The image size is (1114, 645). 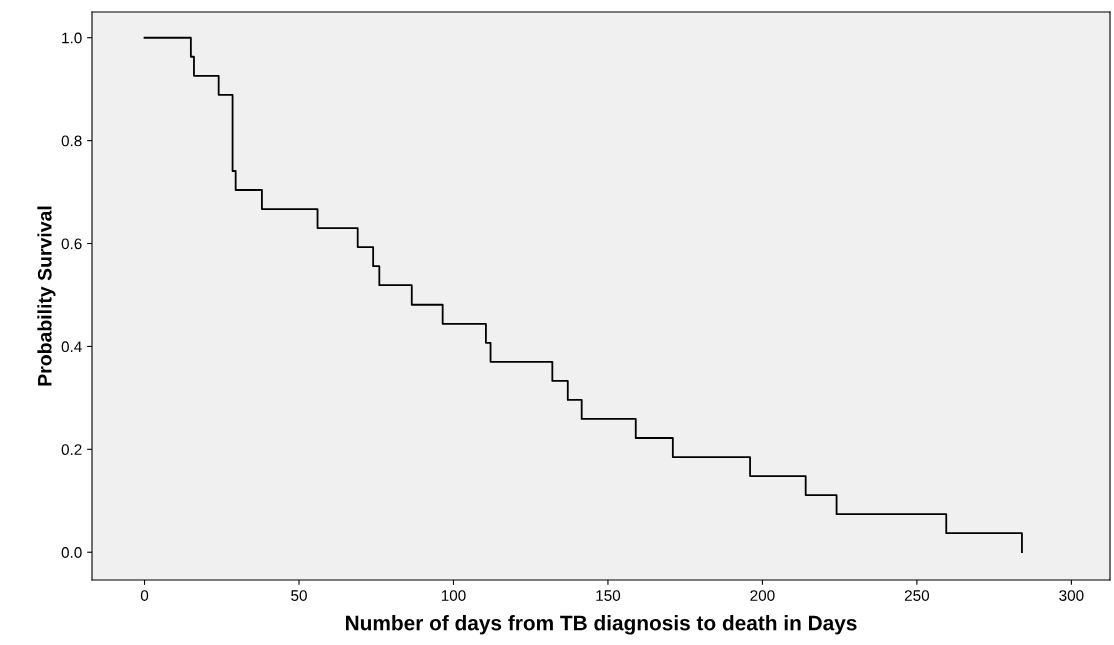 I want to click on x-tick-label: 50, so click(x=299, y=595).